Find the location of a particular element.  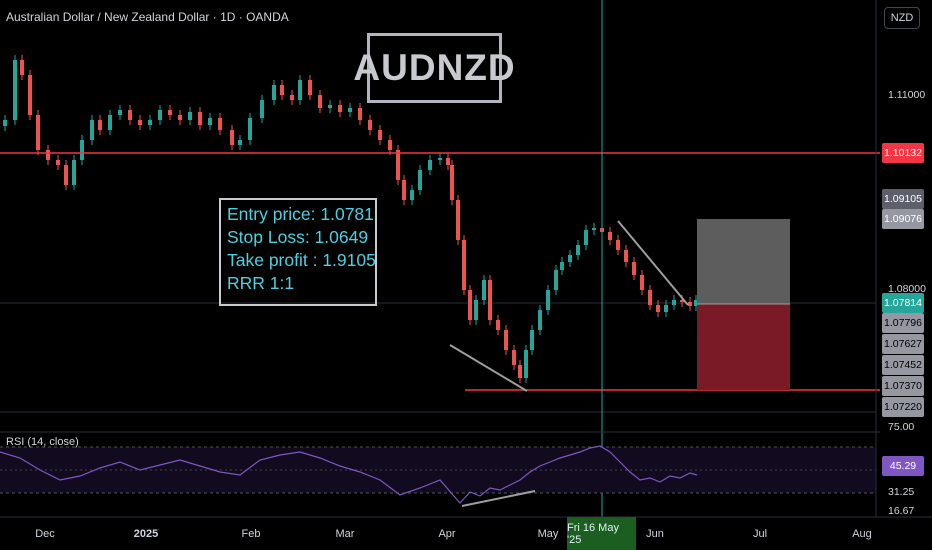

time-label-dec: Dec is located at coordinates (45, 534).